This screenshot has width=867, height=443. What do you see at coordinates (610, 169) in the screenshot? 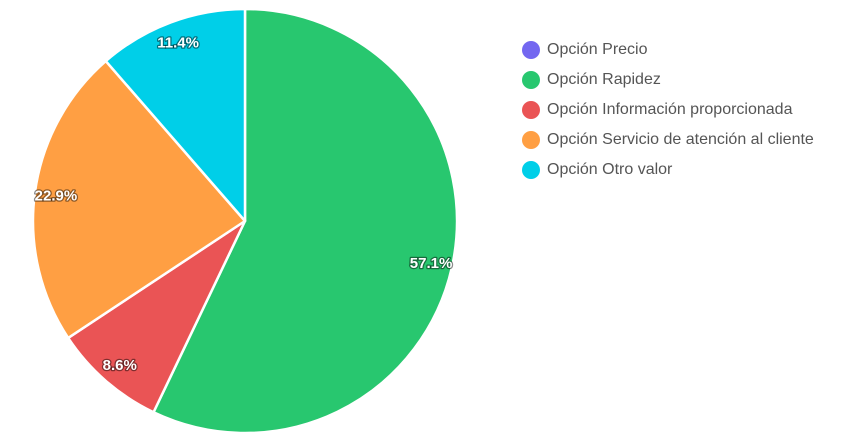
I see `legend-label: Opción Otro valor` at bounding box center [610, 169].